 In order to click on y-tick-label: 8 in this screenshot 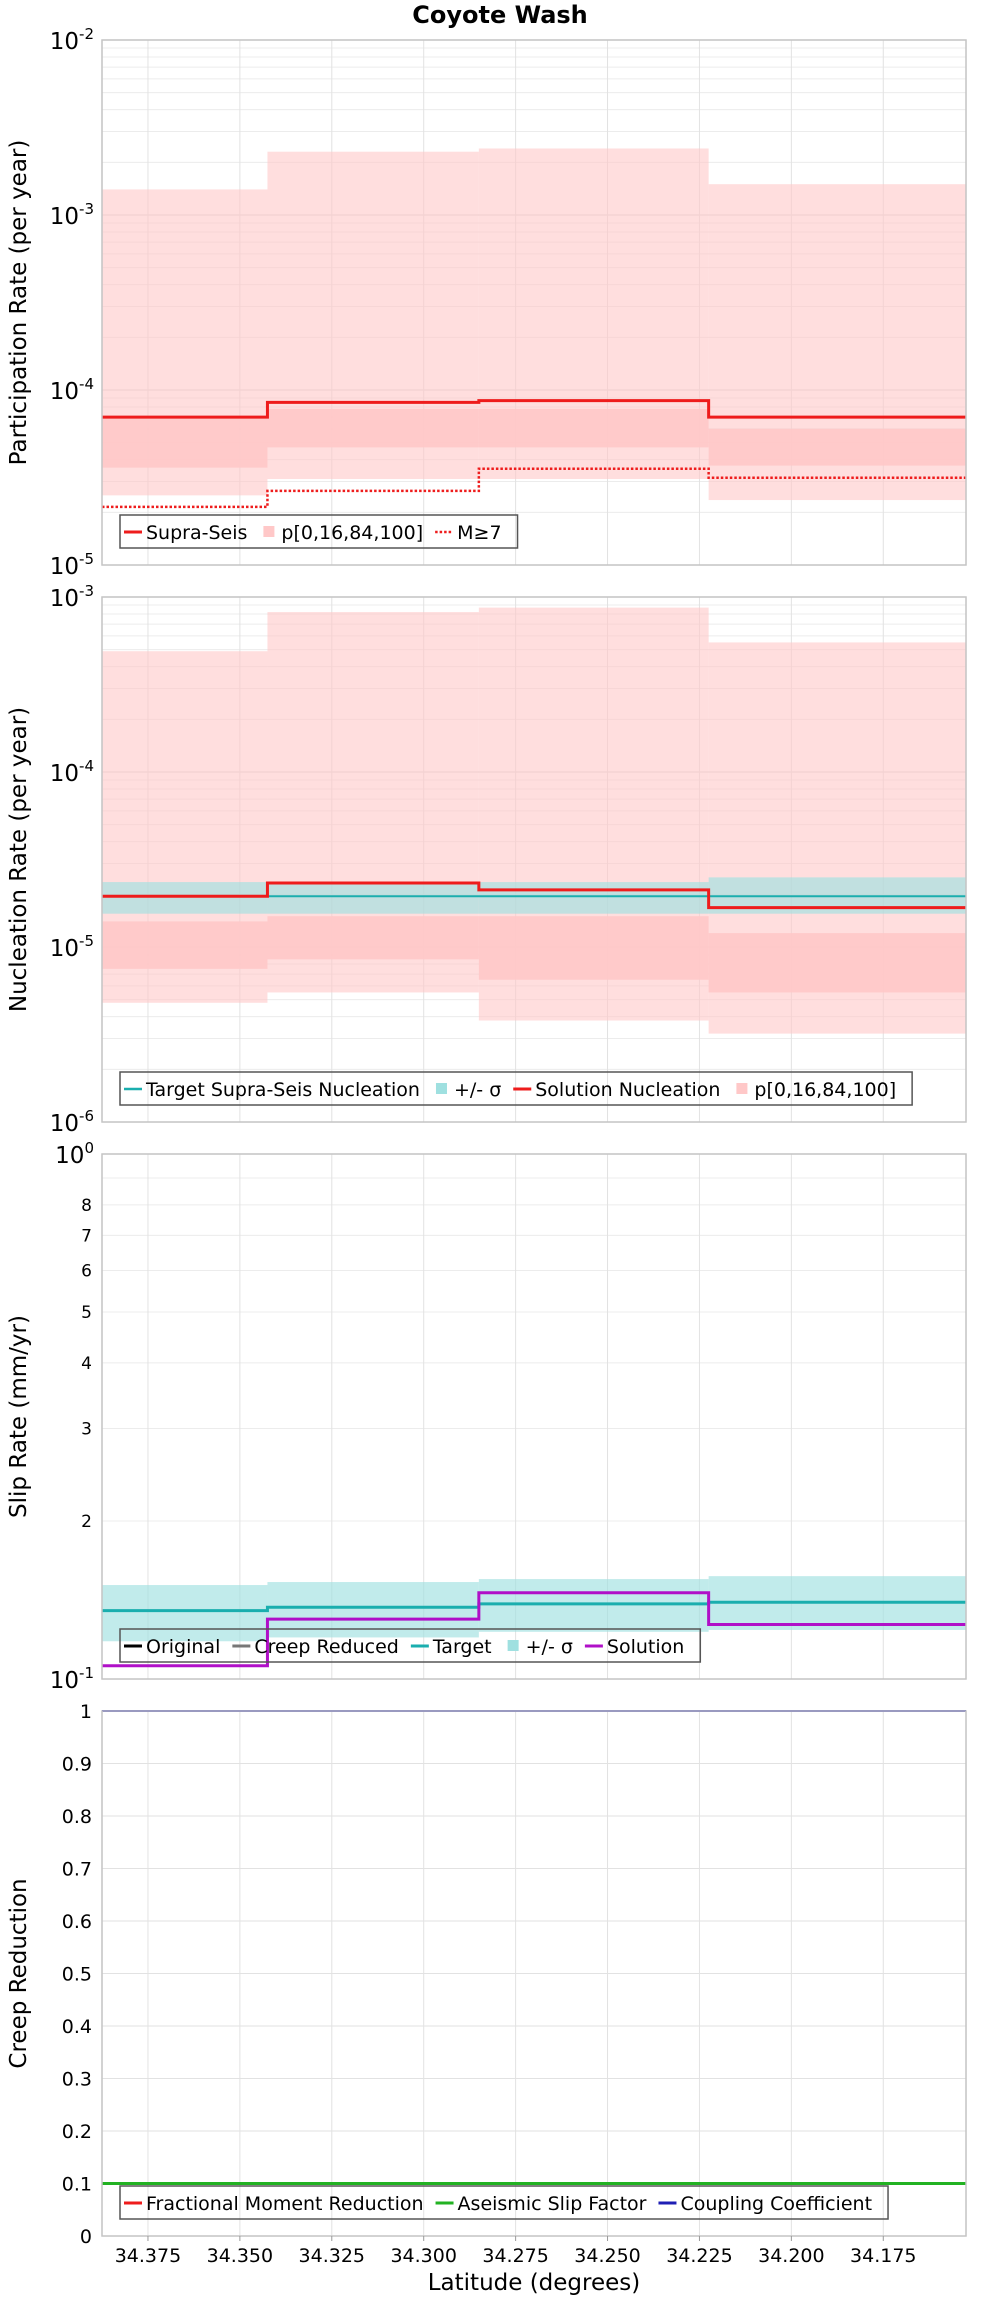, I will do `click(86, 1206)`.